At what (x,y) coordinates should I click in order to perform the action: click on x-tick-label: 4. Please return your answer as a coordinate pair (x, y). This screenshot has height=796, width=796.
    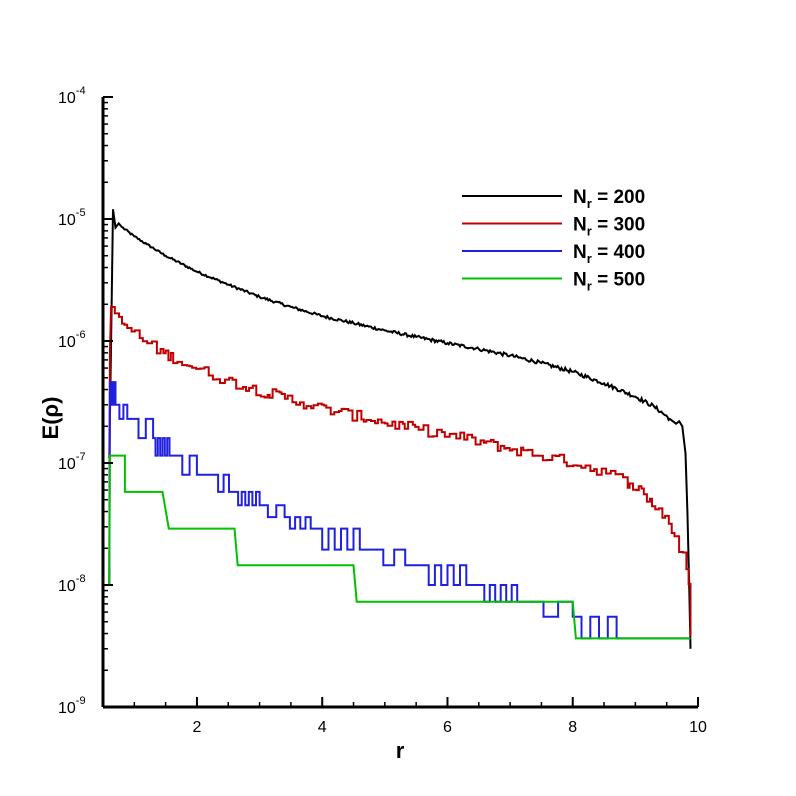
    Looking at the image, I should click on (322, 727).